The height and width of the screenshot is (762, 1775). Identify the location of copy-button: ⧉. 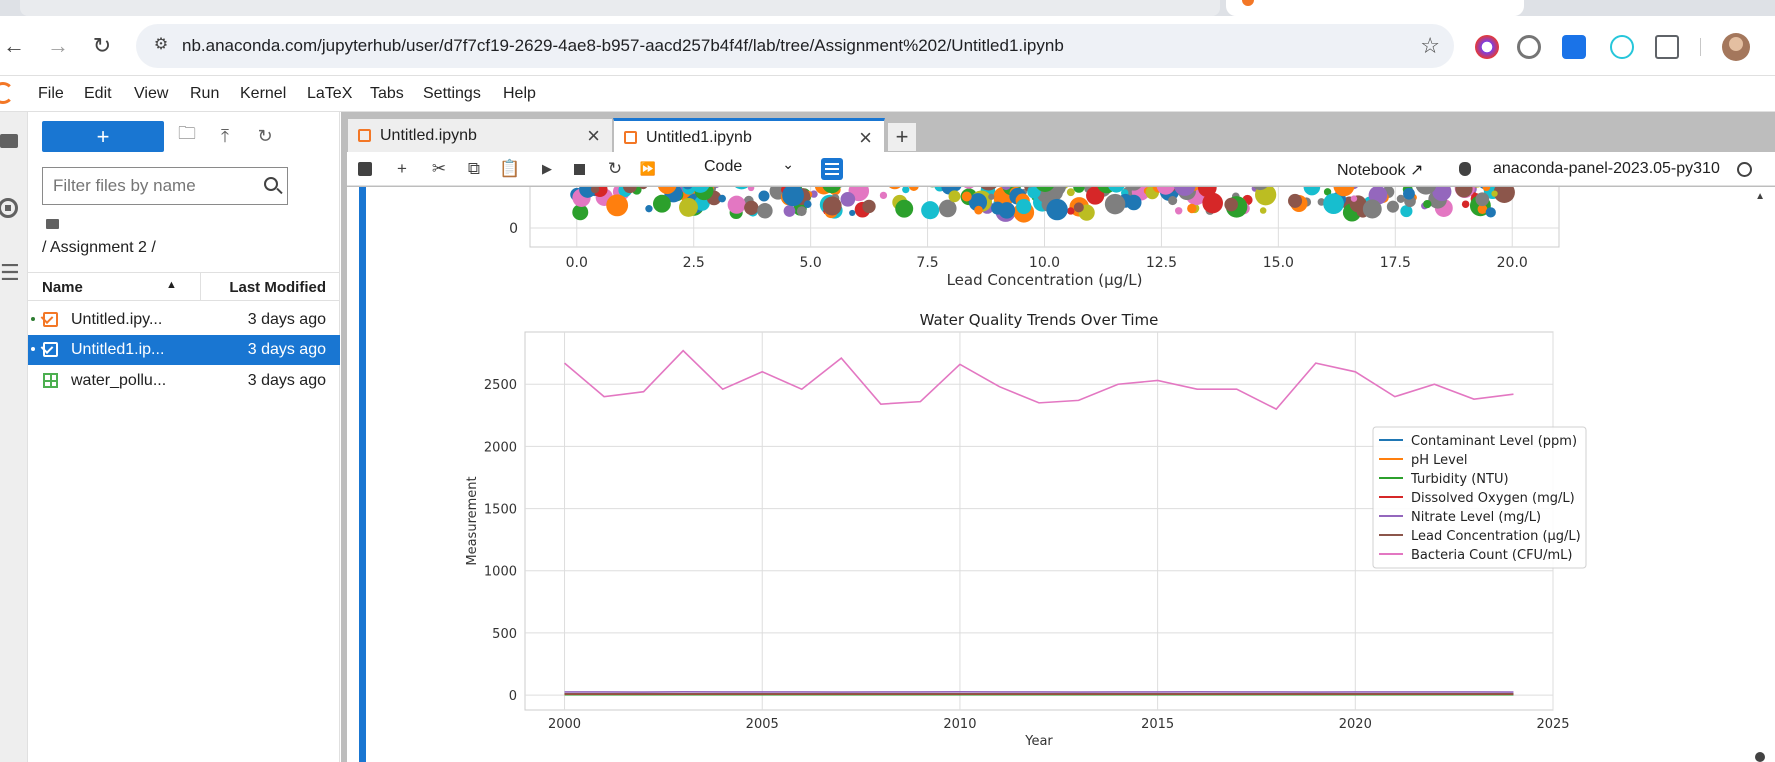
(474, 168).